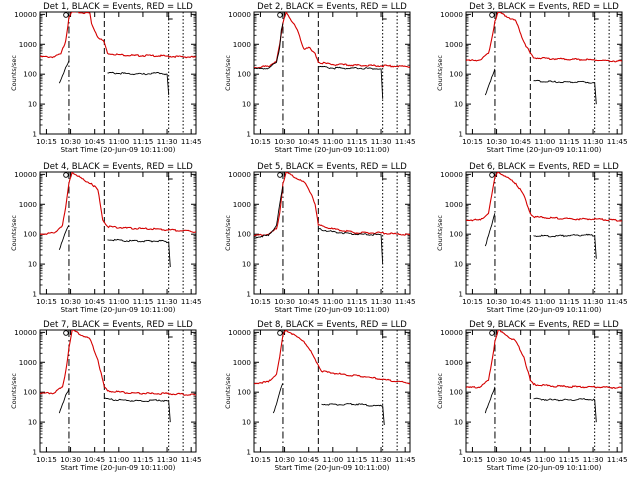 The width and height of the screenshot is (640, 480). I want to click on chart-title: Det 9, BLACK = Events, RED = LLD, so click(544, 325).